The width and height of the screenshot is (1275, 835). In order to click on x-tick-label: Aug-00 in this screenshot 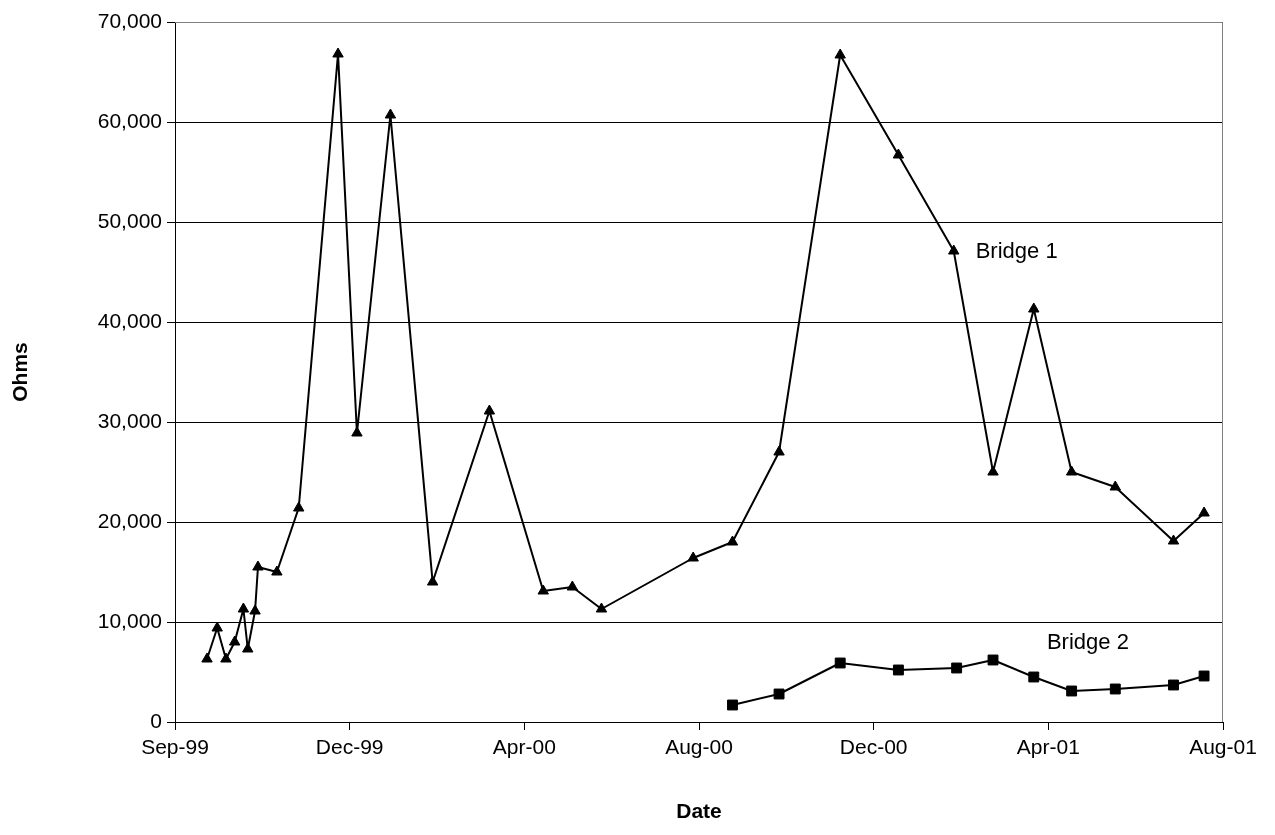, I will do `click(699, 747)`.